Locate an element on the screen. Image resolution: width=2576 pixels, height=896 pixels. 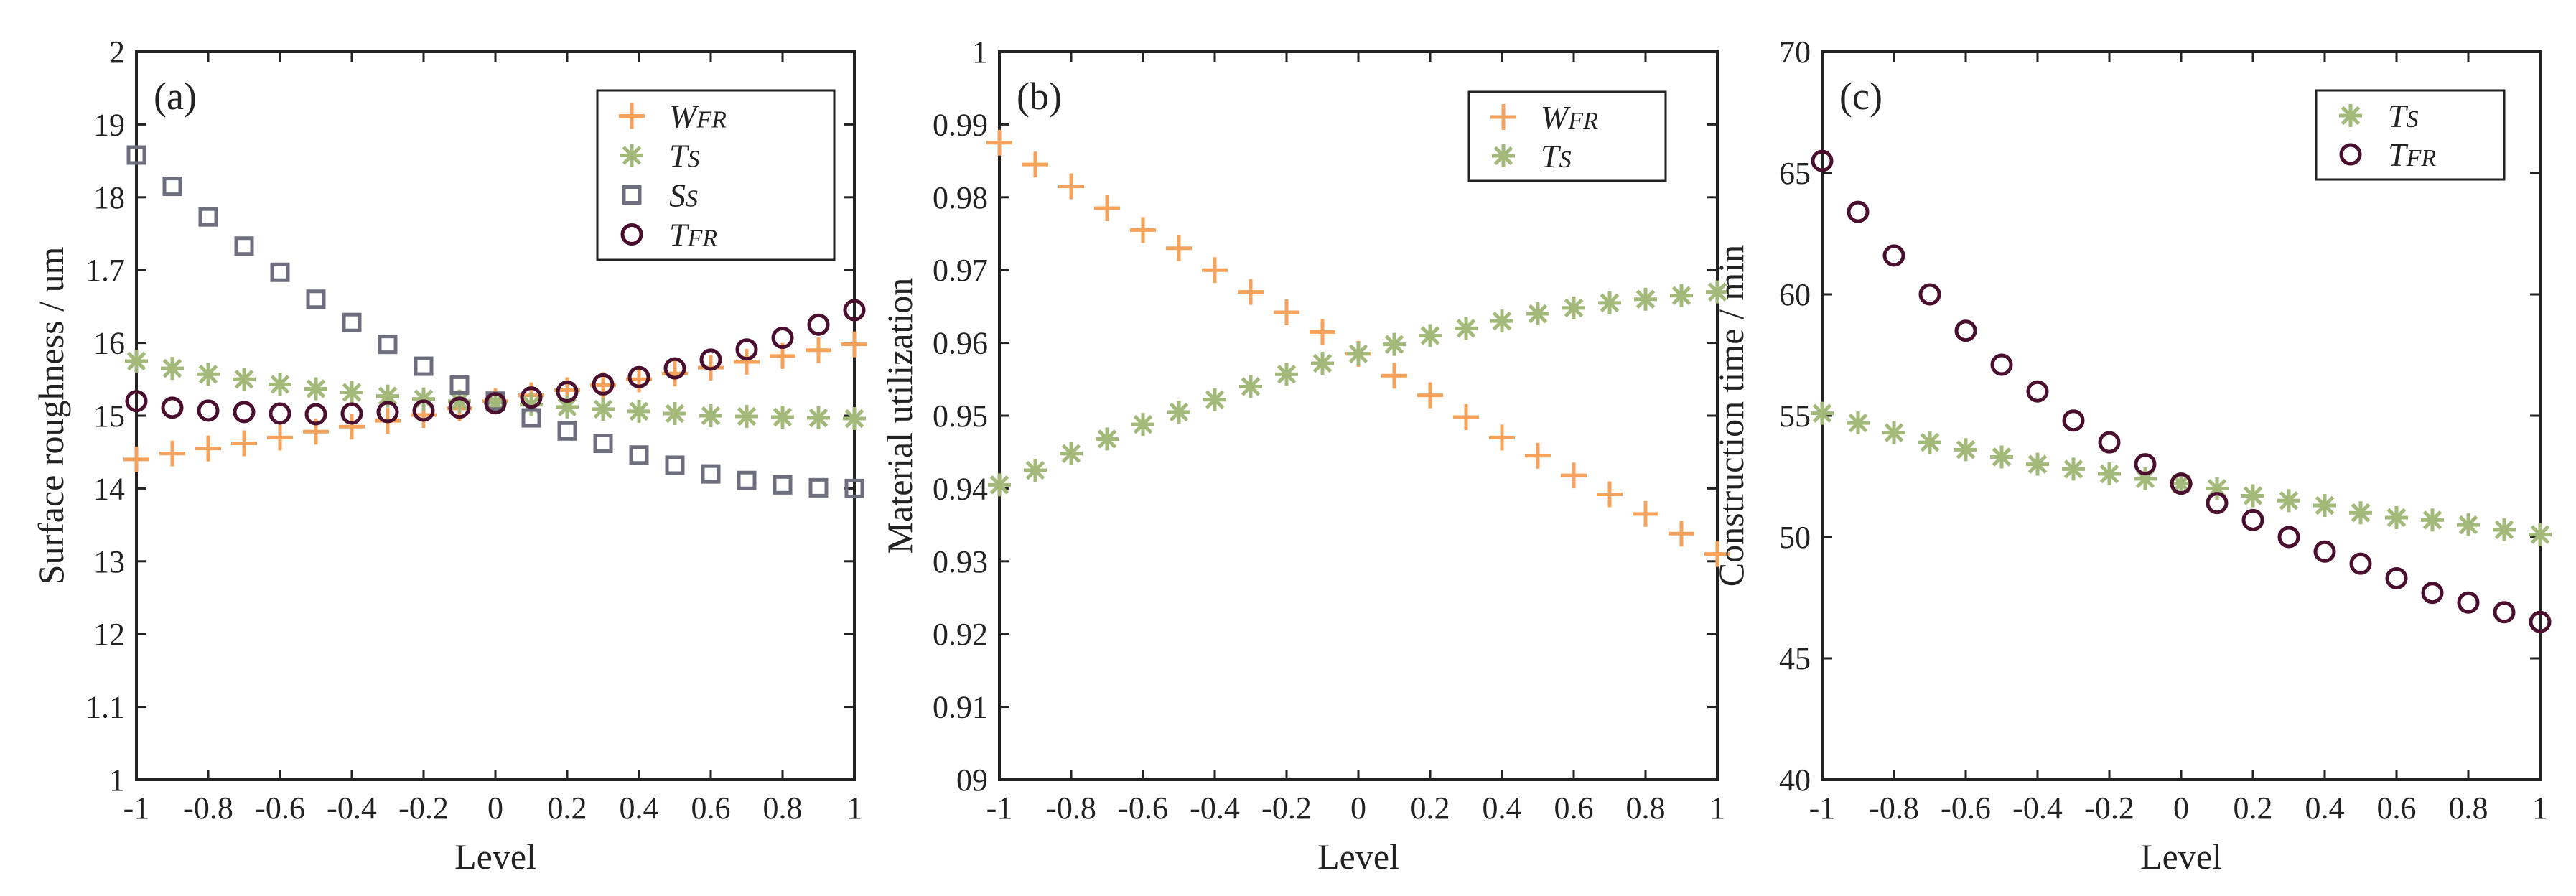
panel-a-x-tick-label: 0.2 is located at coordinates (567, 808).